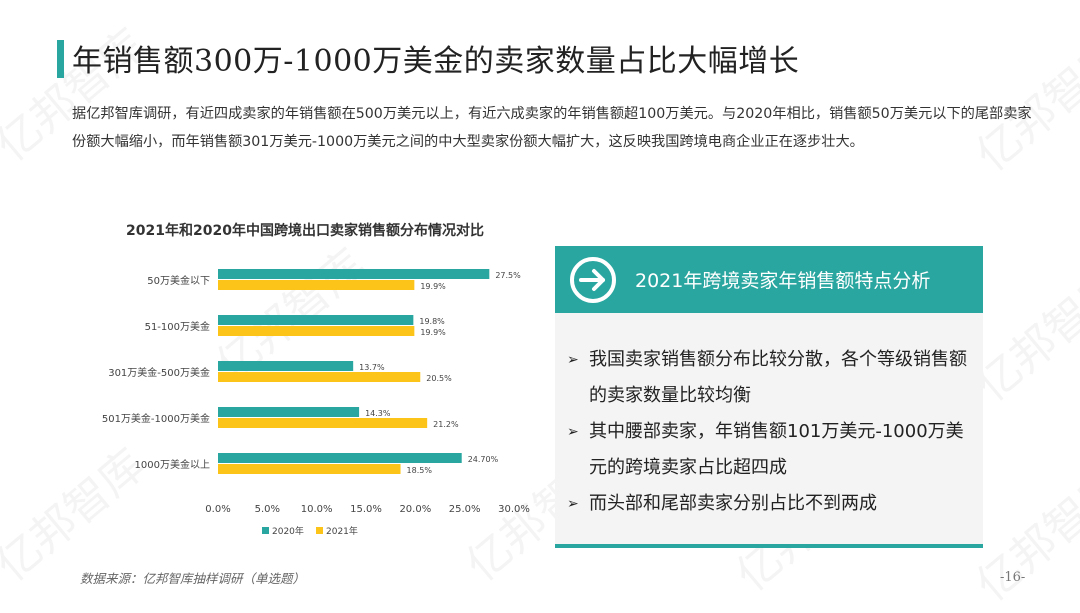  I want to click on page-number: -16-, so click(1013, 577).